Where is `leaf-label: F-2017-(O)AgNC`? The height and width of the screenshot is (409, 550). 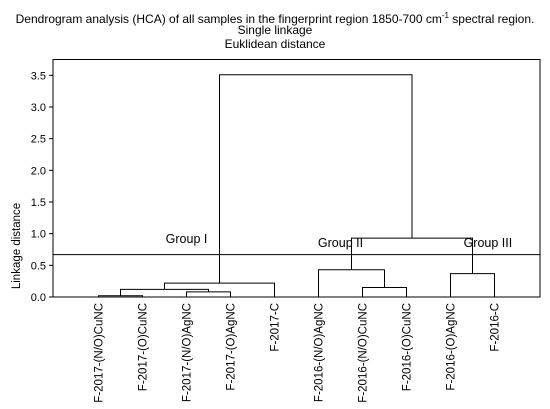
leaf-label: F-2017-(O)AgNC is located at coordinates (232, 347).